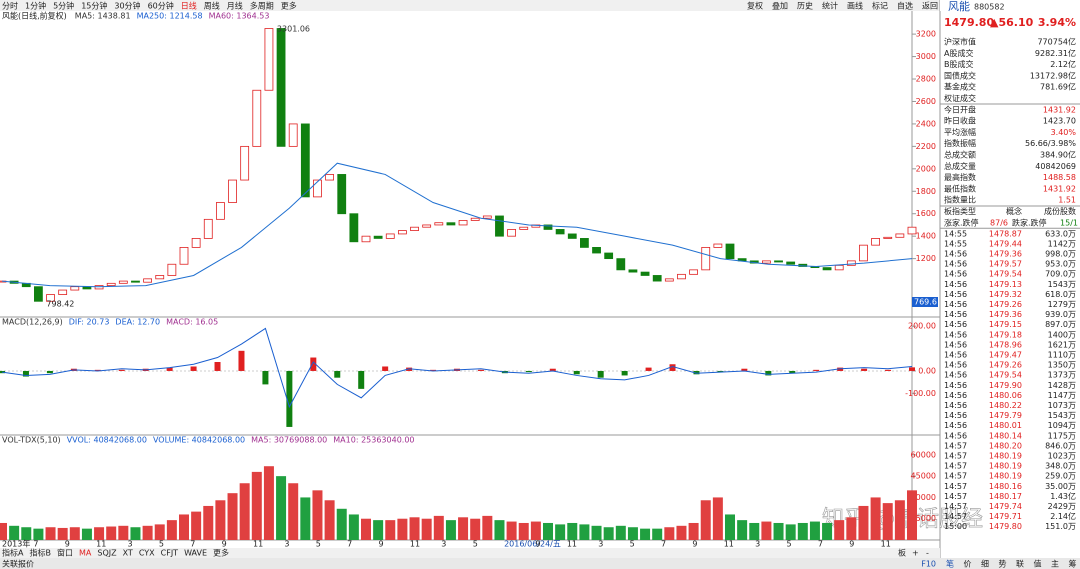 Image resolution: width=1080 pixels, height=569 pixels. I want to click on x-tick-label: 11, so click(101, 544).